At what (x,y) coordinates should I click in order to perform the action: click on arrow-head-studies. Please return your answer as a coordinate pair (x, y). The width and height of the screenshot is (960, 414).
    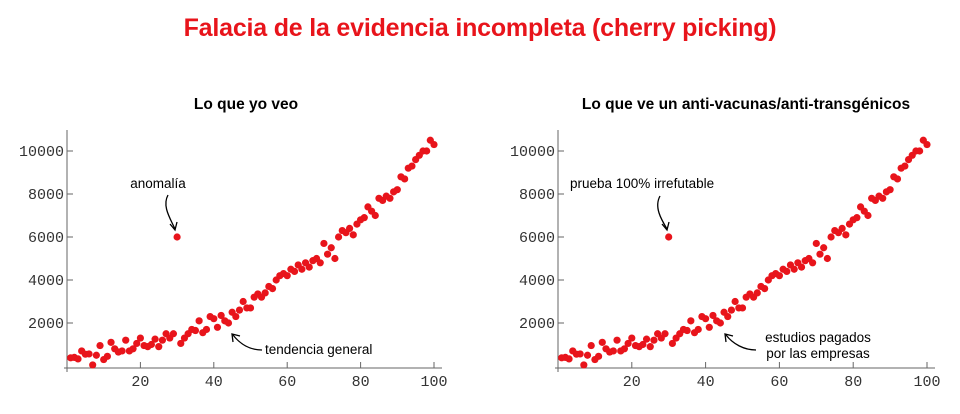
    Looking at the image, I should click on (729, 338).